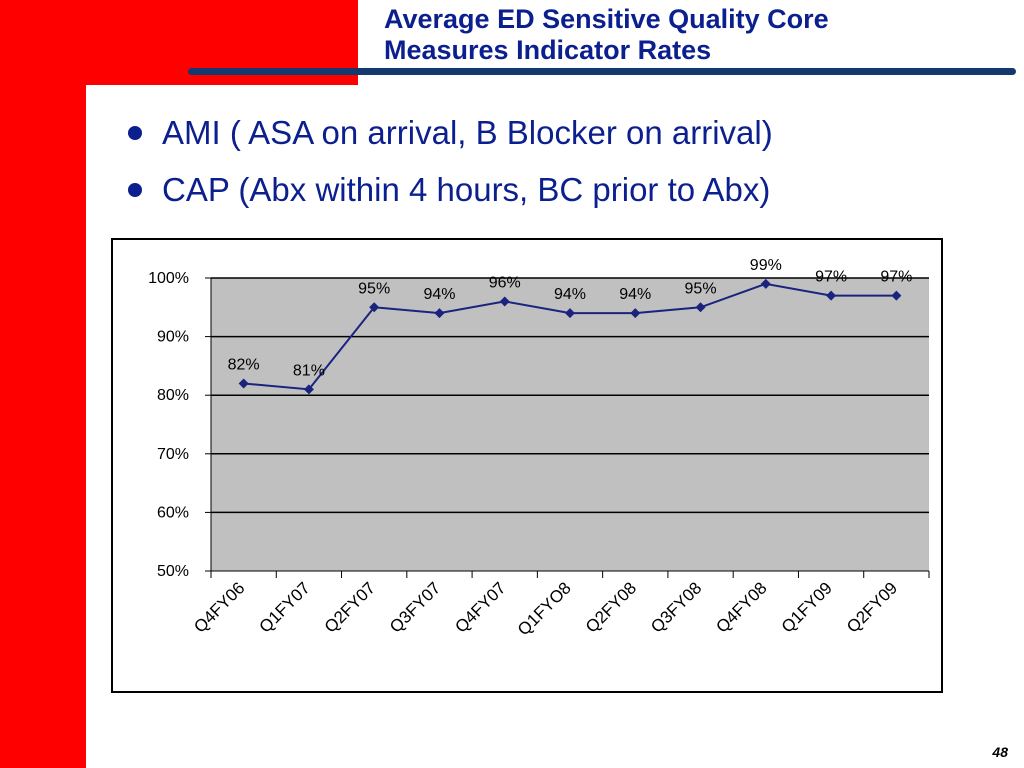  What do you see at coordinates (602, 71) in the screenshot?
I see `title-underline` at bounding box center [602, 71].